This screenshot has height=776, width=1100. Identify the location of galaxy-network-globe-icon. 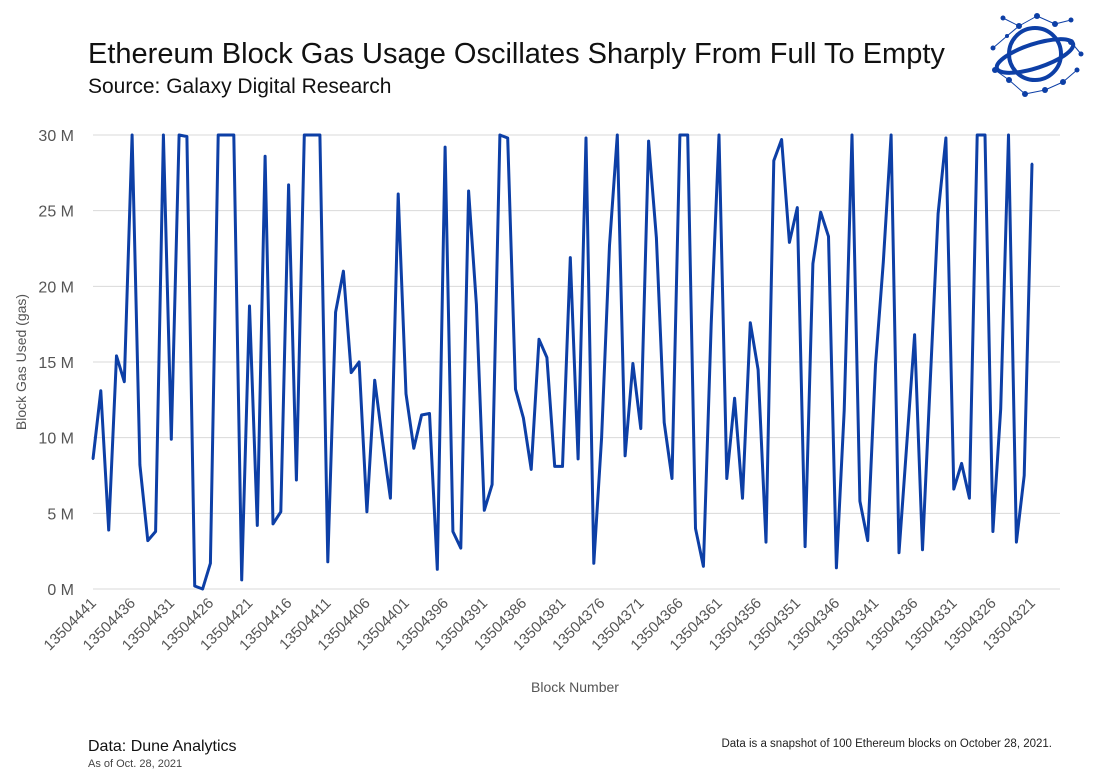
(1037, 55).